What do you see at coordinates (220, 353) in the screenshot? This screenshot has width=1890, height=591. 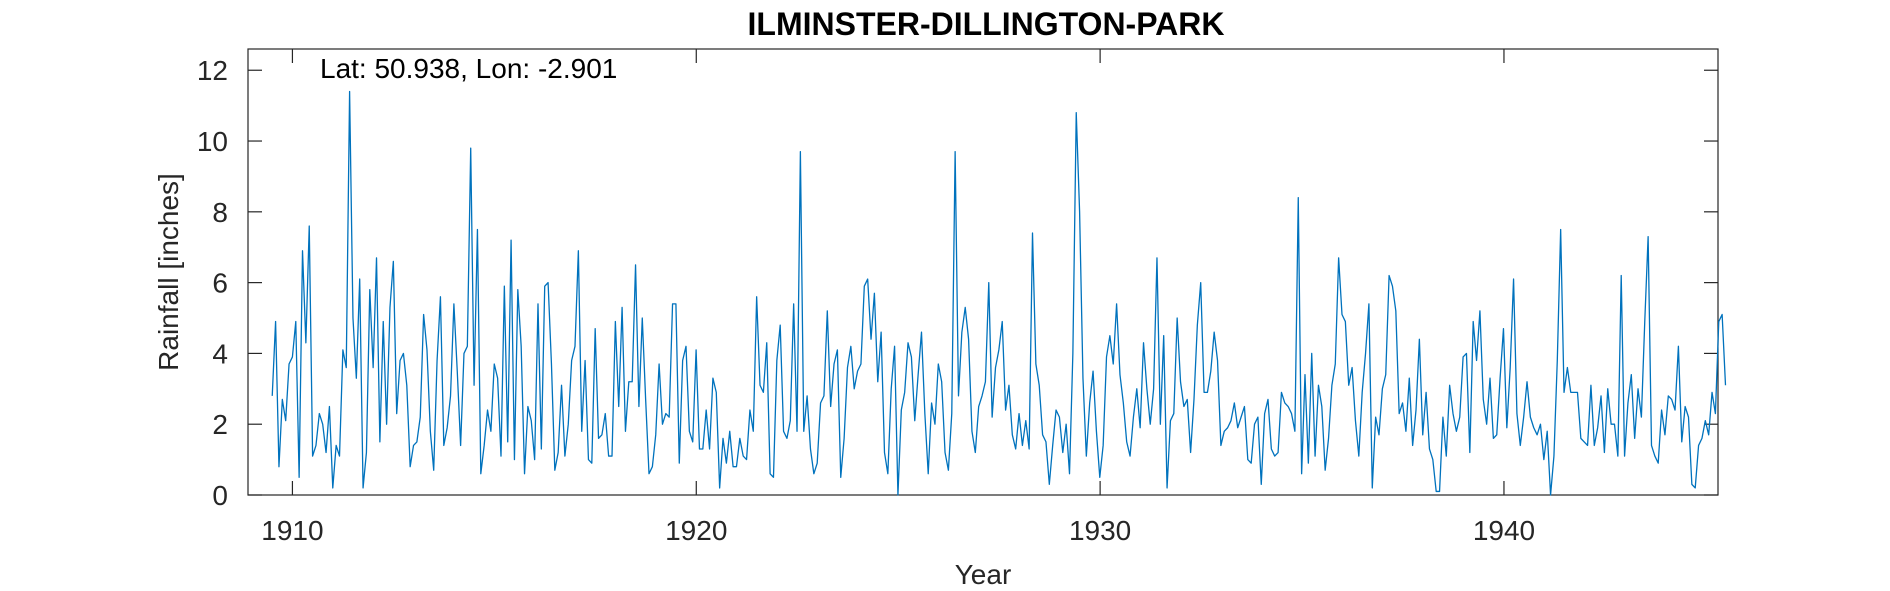 I see `y-tick-label: 4` at bounding box center [220, 353].